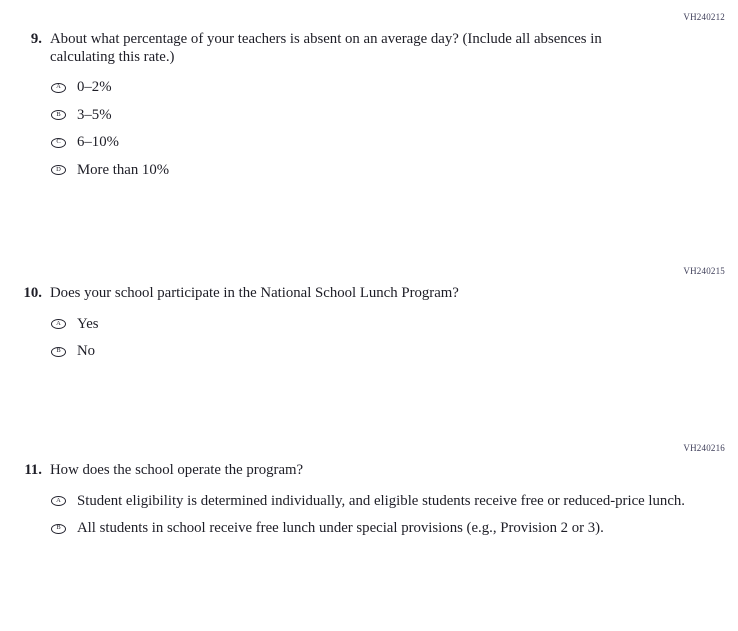  What do you see at coordinates (704, 448) in the screenshot?
I see `item-code: VH240216` at bounding box center [704, 448].